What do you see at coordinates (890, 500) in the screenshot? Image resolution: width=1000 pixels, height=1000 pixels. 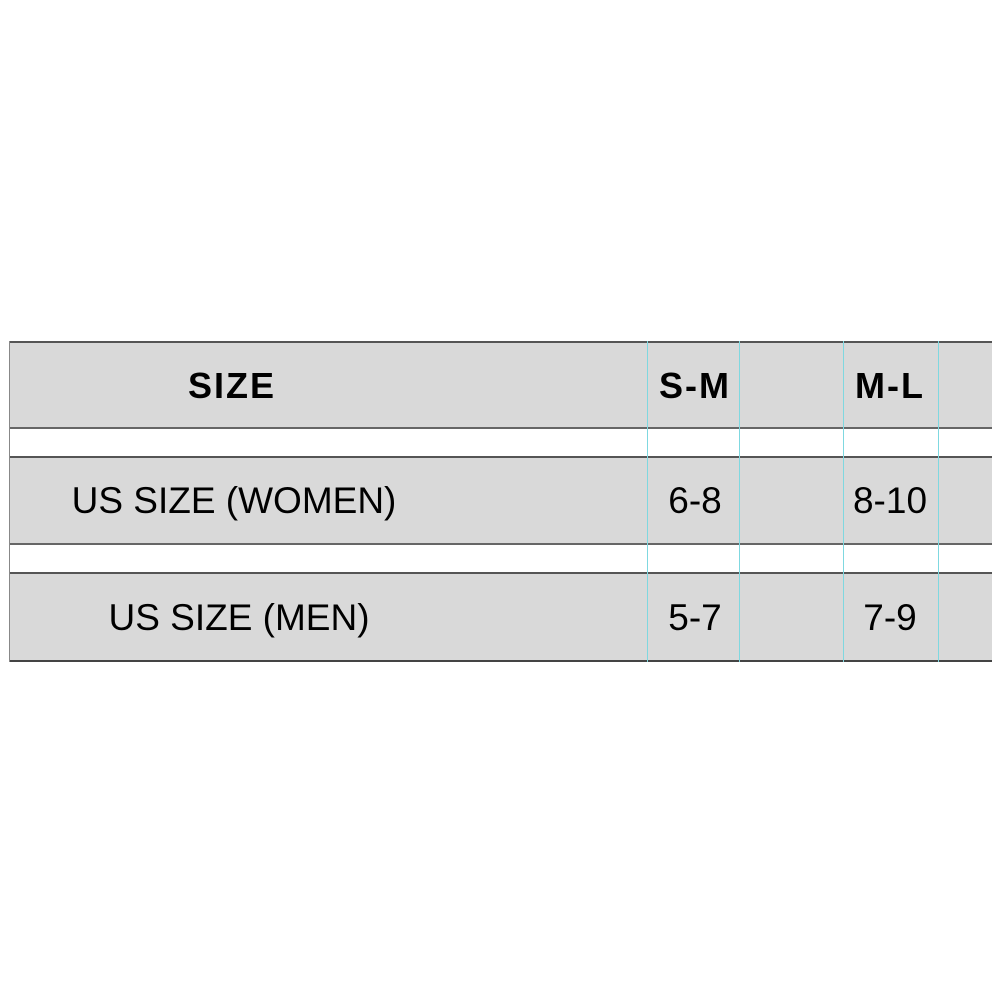 I see `women-m-l-value: 8-10` at bounding box center [890, 500].